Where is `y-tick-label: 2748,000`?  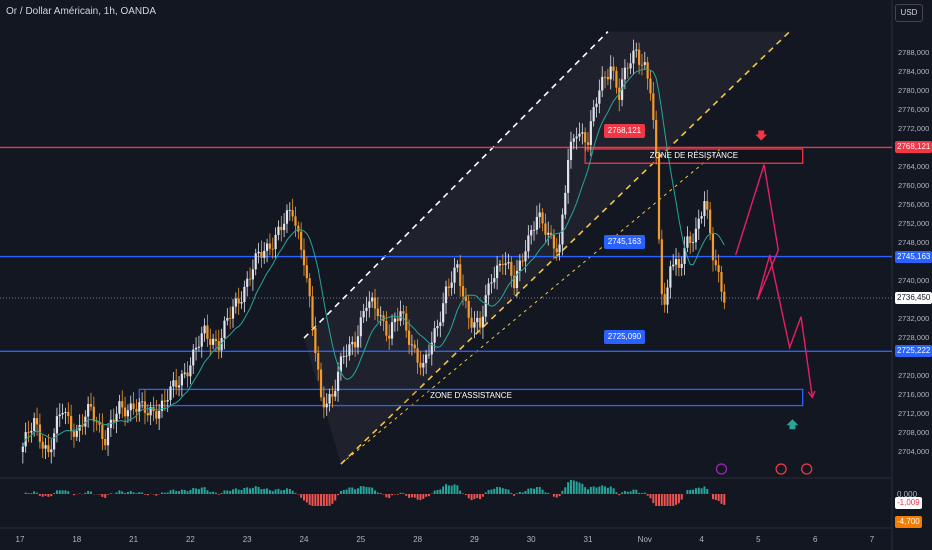
y-tick-label: 2748,000 is located at coordinates (914, 243).